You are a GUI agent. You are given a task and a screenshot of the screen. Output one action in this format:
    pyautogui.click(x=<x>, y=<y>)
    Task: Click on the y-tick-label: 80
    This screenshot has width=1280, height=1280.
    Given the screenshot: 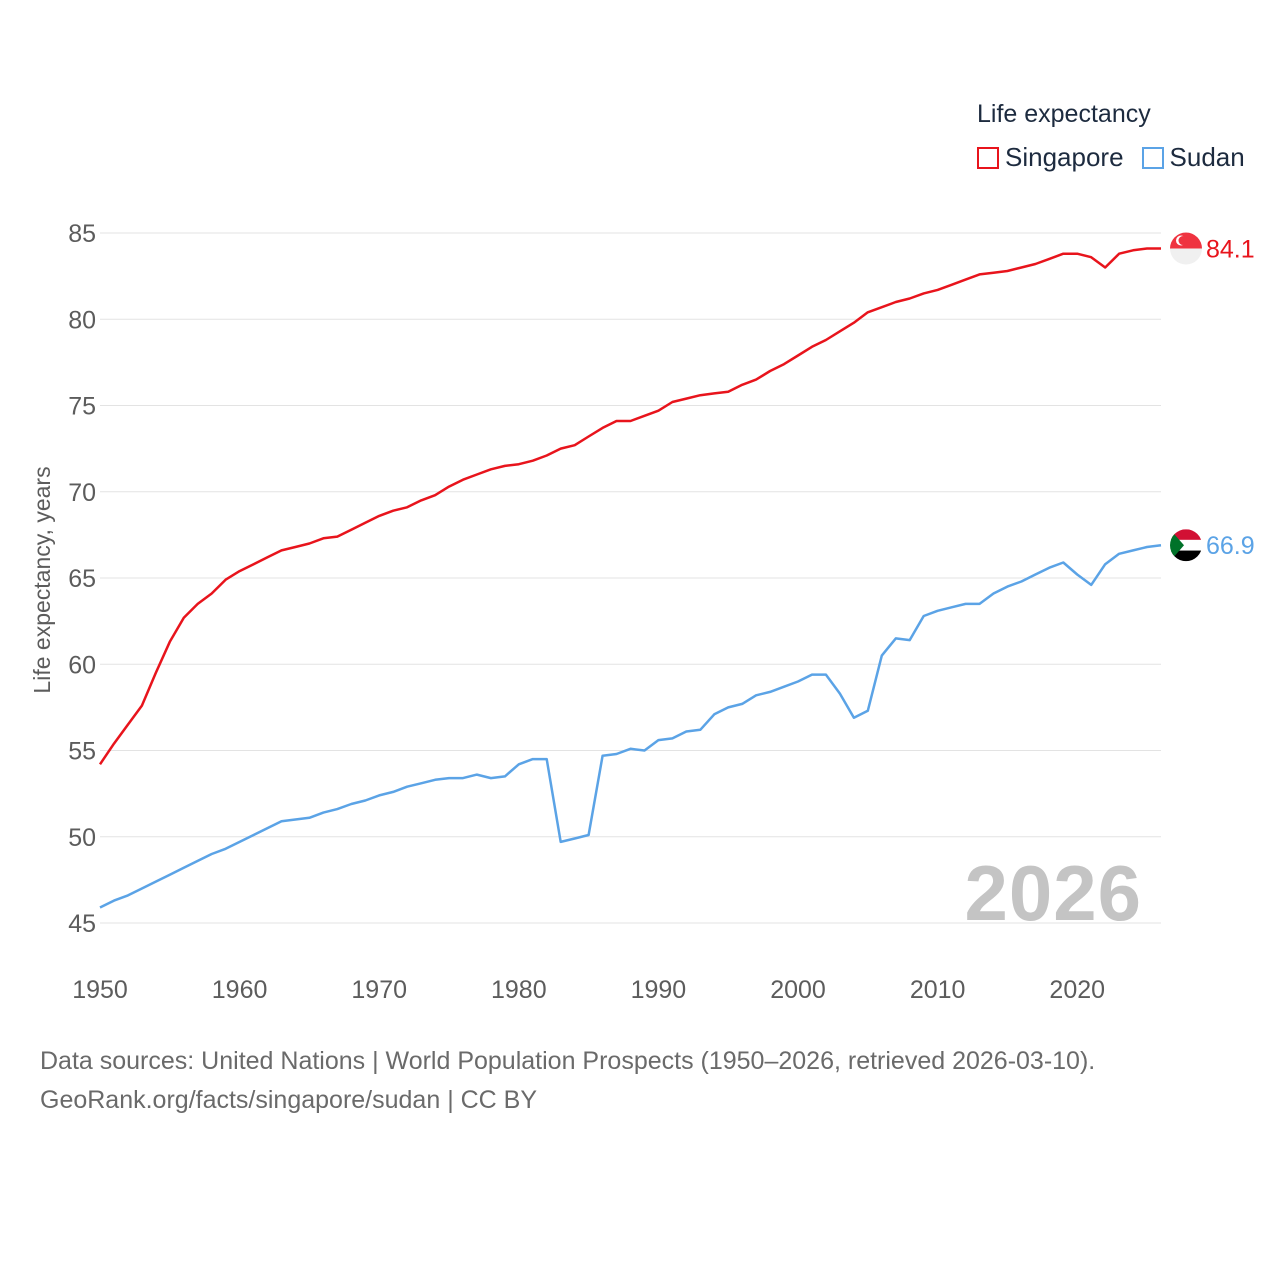 What is the action you would take?
    pyautogui.click(x=82, y=320)
    